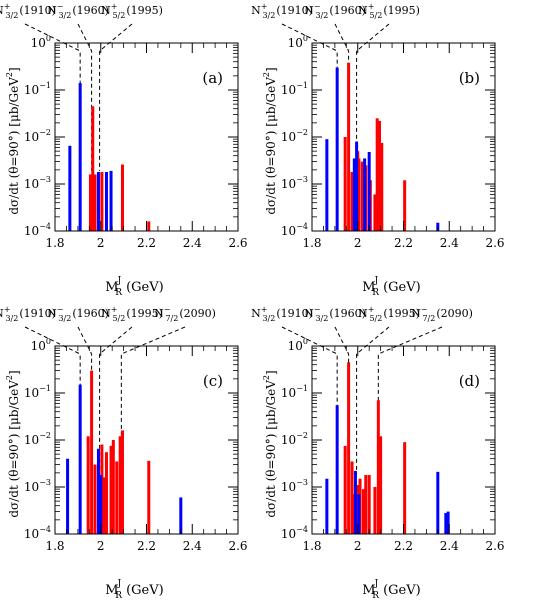 This screenshot has height=610, width=545. I want to click on resonance-label: N− 3/2(1960), so click(78, 314).